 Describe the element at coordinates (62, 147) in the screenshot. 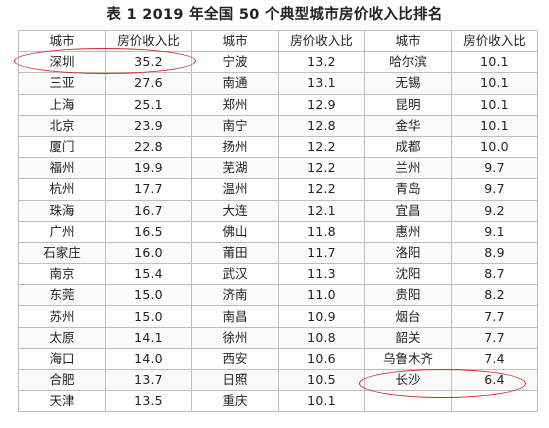

I see `cell-city-1: 厦门` at that location.